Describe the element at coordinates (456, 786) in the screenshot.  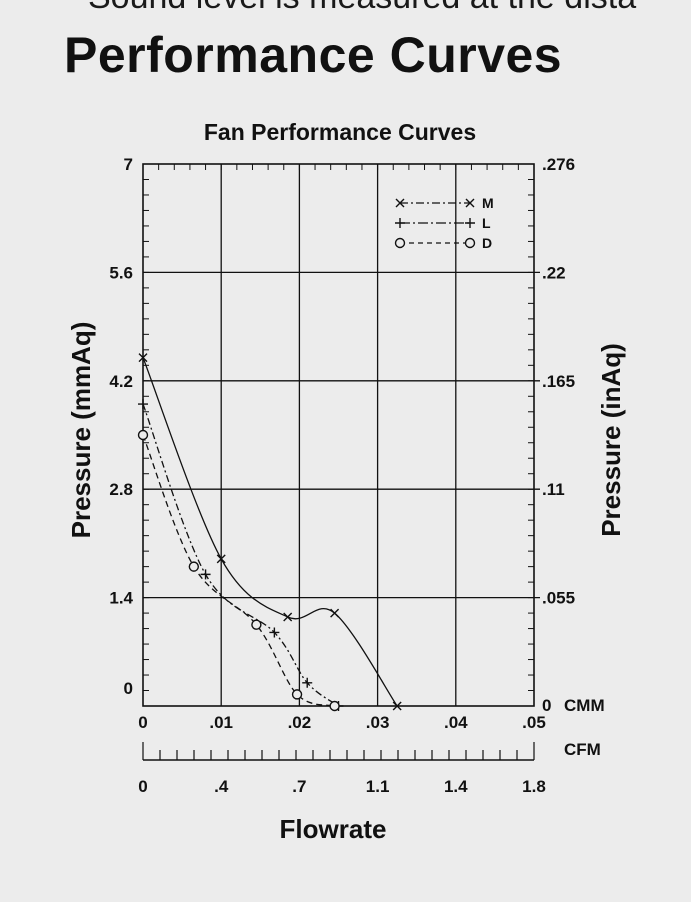
I see `x-secondary-tick-label: 1.4` at that location.